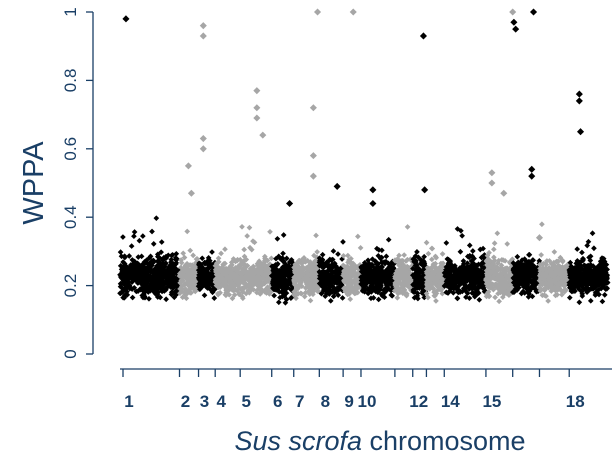  What do you see at coordinates (277, 401) in the screenshot?
I see `x-tick-label: 6` at bounding box center [277, 401].